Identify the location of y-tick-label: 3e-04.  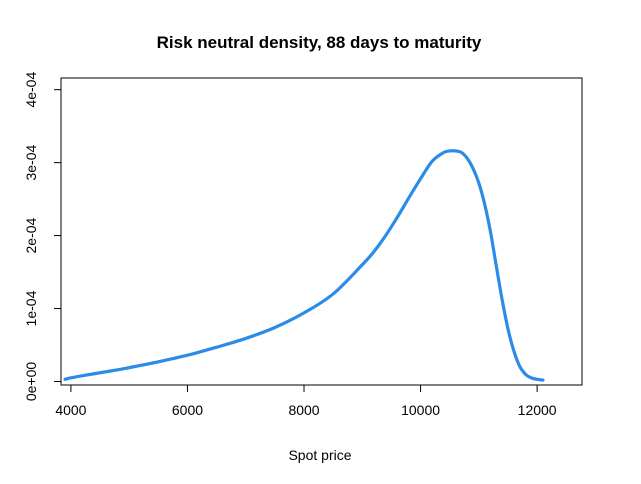
(31, 163).